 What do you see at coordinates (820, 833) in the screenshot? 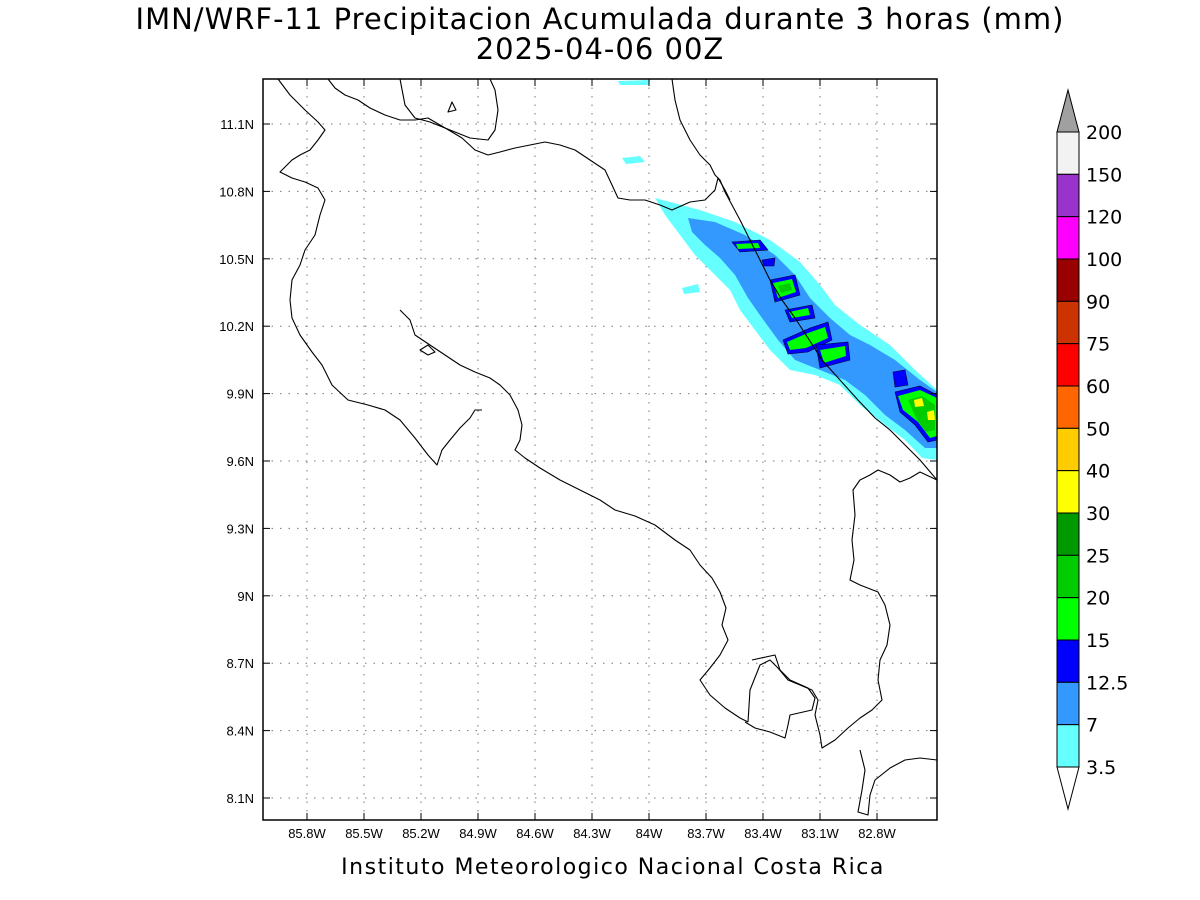
I see `longitude-tick-label: 83.1W` at bounding box center [820, 833].